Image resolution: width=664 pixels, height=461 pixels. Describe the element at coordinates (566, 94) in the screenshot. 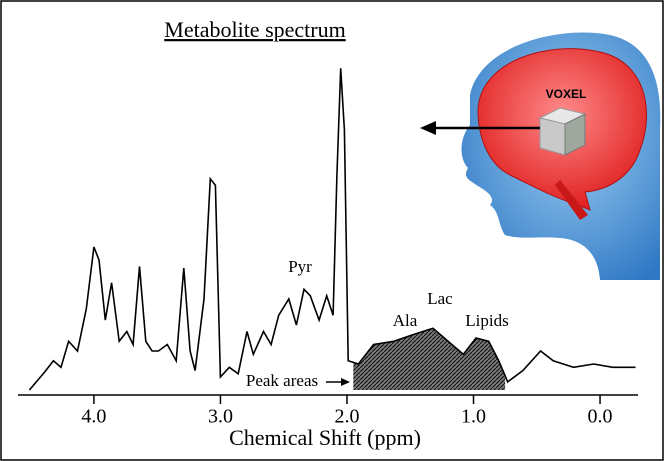

I see `inset-label: VOXEL` at that location.